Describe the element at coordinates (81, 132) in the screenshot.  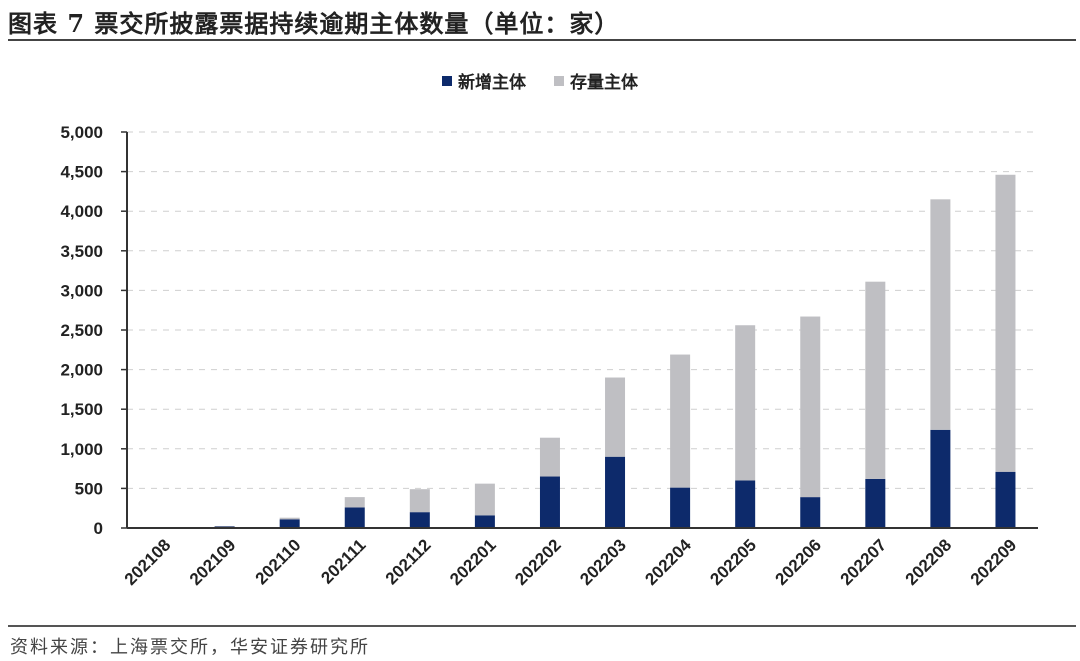
I see `y-tick-label: 5,000` at that location.